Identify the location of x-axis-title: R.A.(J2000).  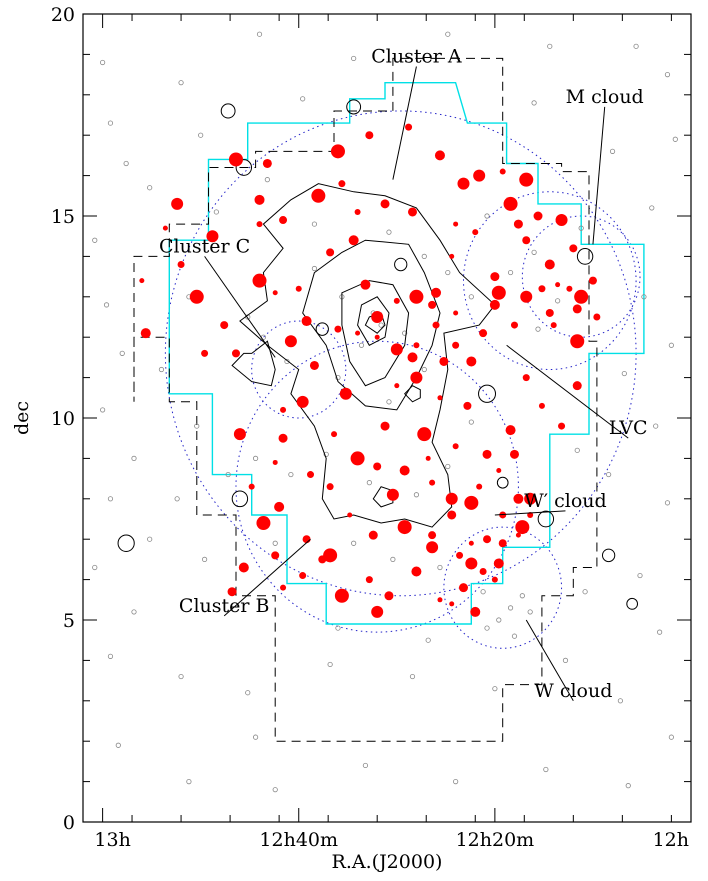
(387, 862).